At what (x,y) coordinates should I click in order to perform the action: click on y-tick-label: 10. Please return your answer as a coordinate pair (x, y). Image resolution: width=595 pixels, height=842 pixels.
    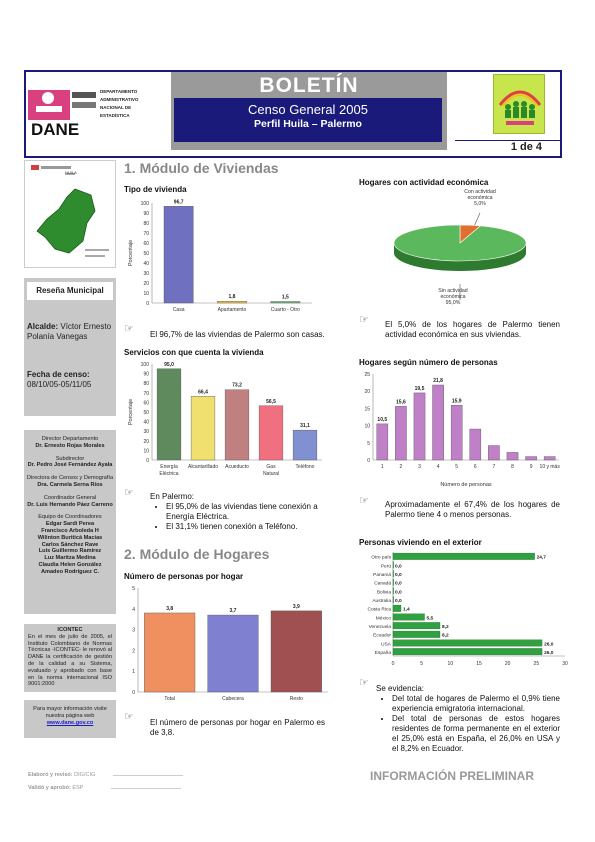
    Looking at the image, I should click on (146, 451).